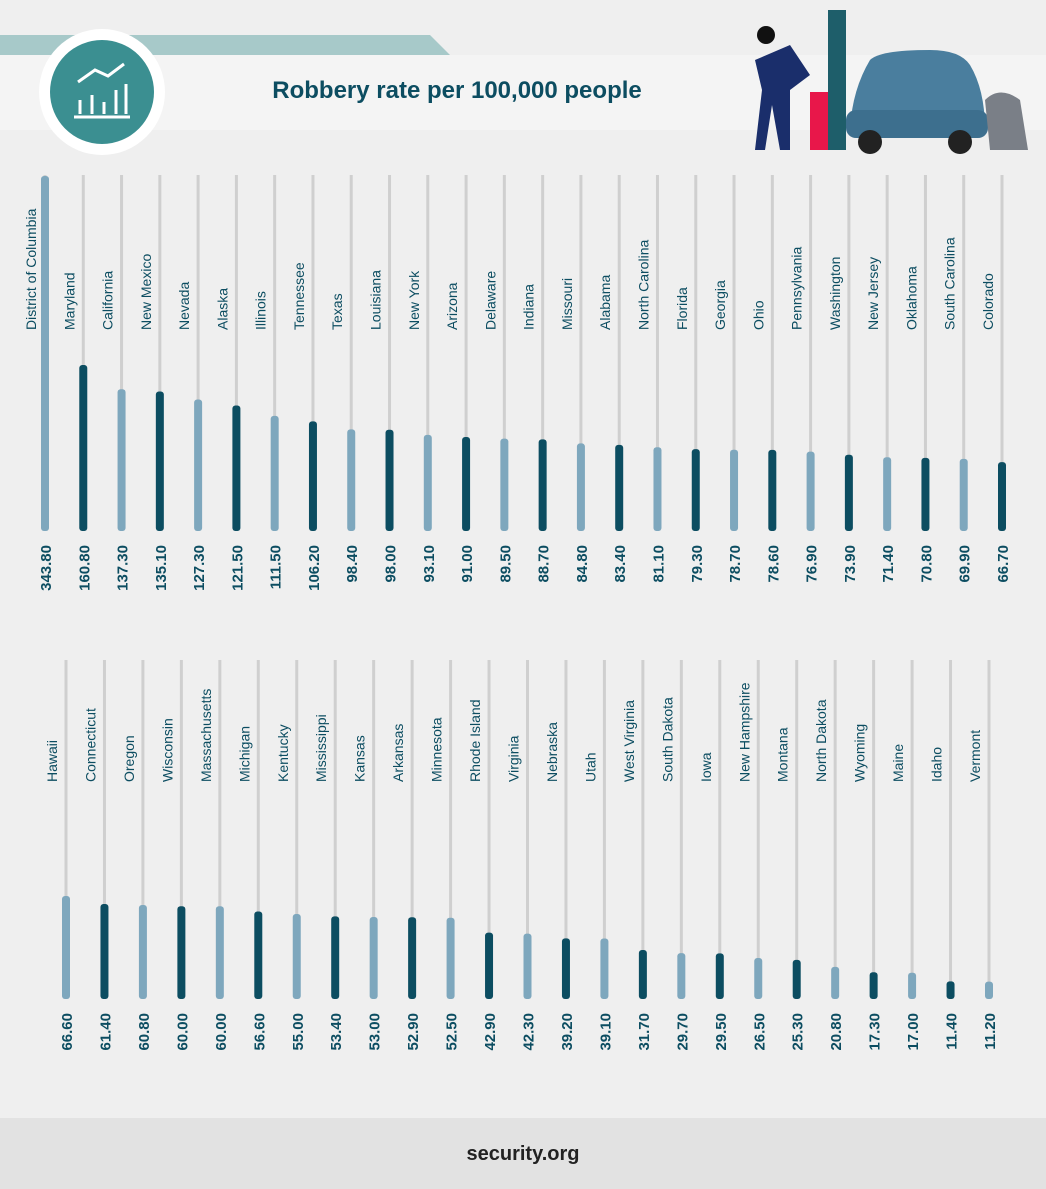  Describe the element at coordinates (391, 564) in the screenshot. I see `value-label: 98.00` at that location.